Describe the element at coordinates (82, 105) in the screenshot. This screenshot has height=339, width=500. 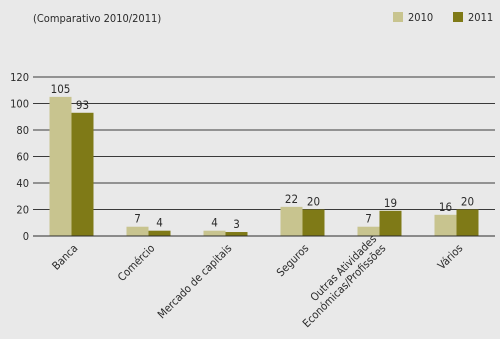
I see `data-label: 93` at that location.